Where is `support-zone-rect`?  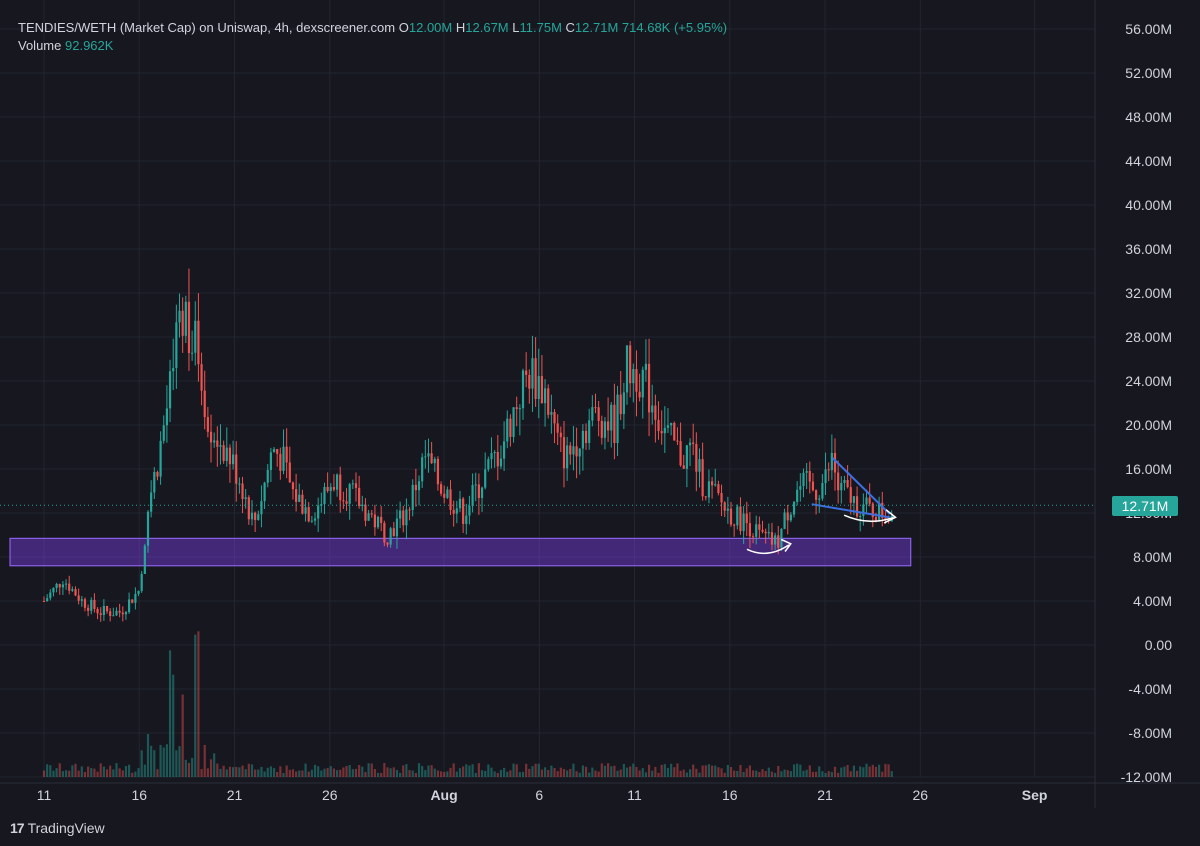
support-zone-rect is located at coordinates (460, 552).